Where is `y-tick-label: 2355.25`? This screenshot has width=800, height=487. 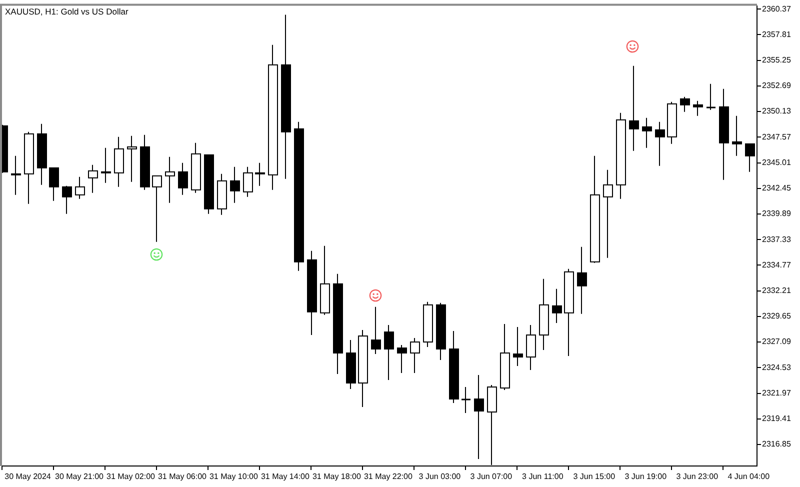
y-tick-label: 2355.25 is located at coordinates (777, 60).